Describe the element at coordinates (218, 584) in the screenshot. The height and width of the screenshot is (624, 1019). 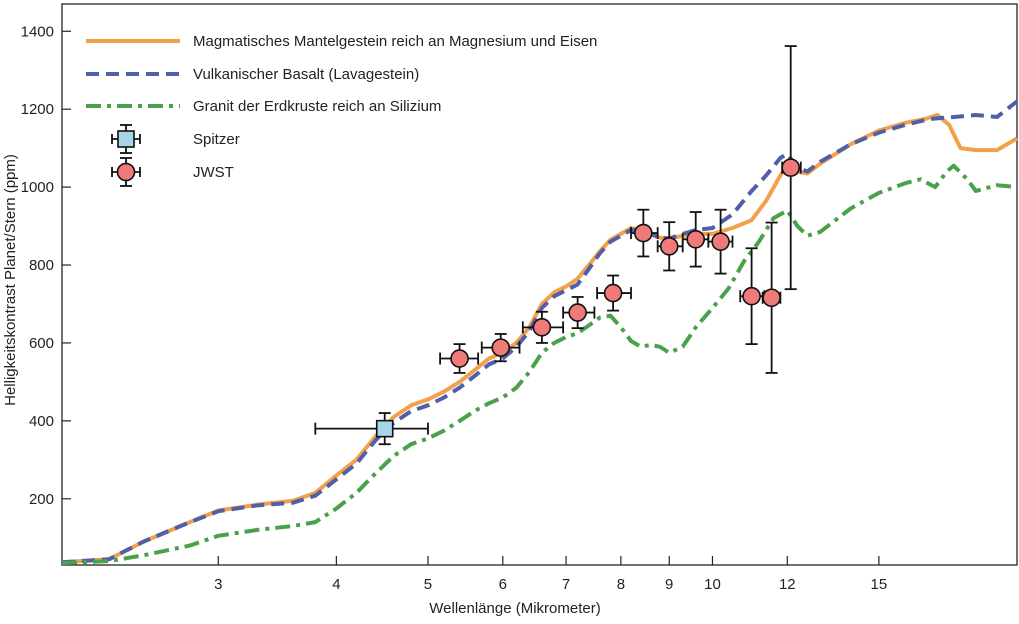
I see `x-tick-label: 3` at that location.